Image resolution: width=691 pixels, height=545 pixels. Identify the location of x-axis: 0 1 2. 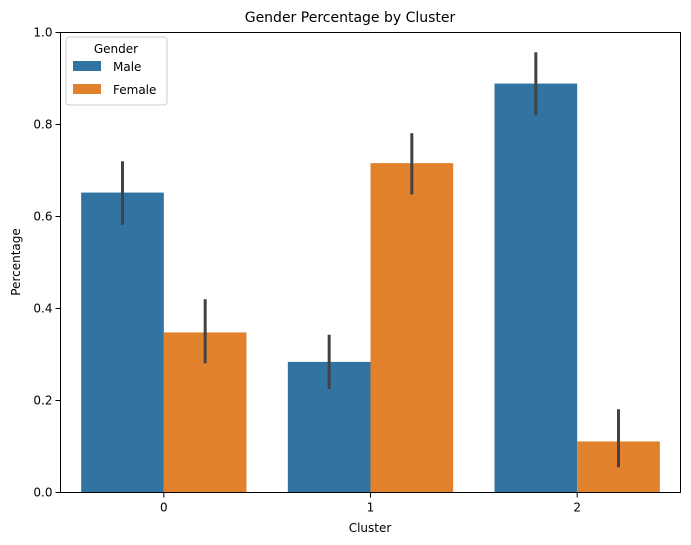
(370, 503).